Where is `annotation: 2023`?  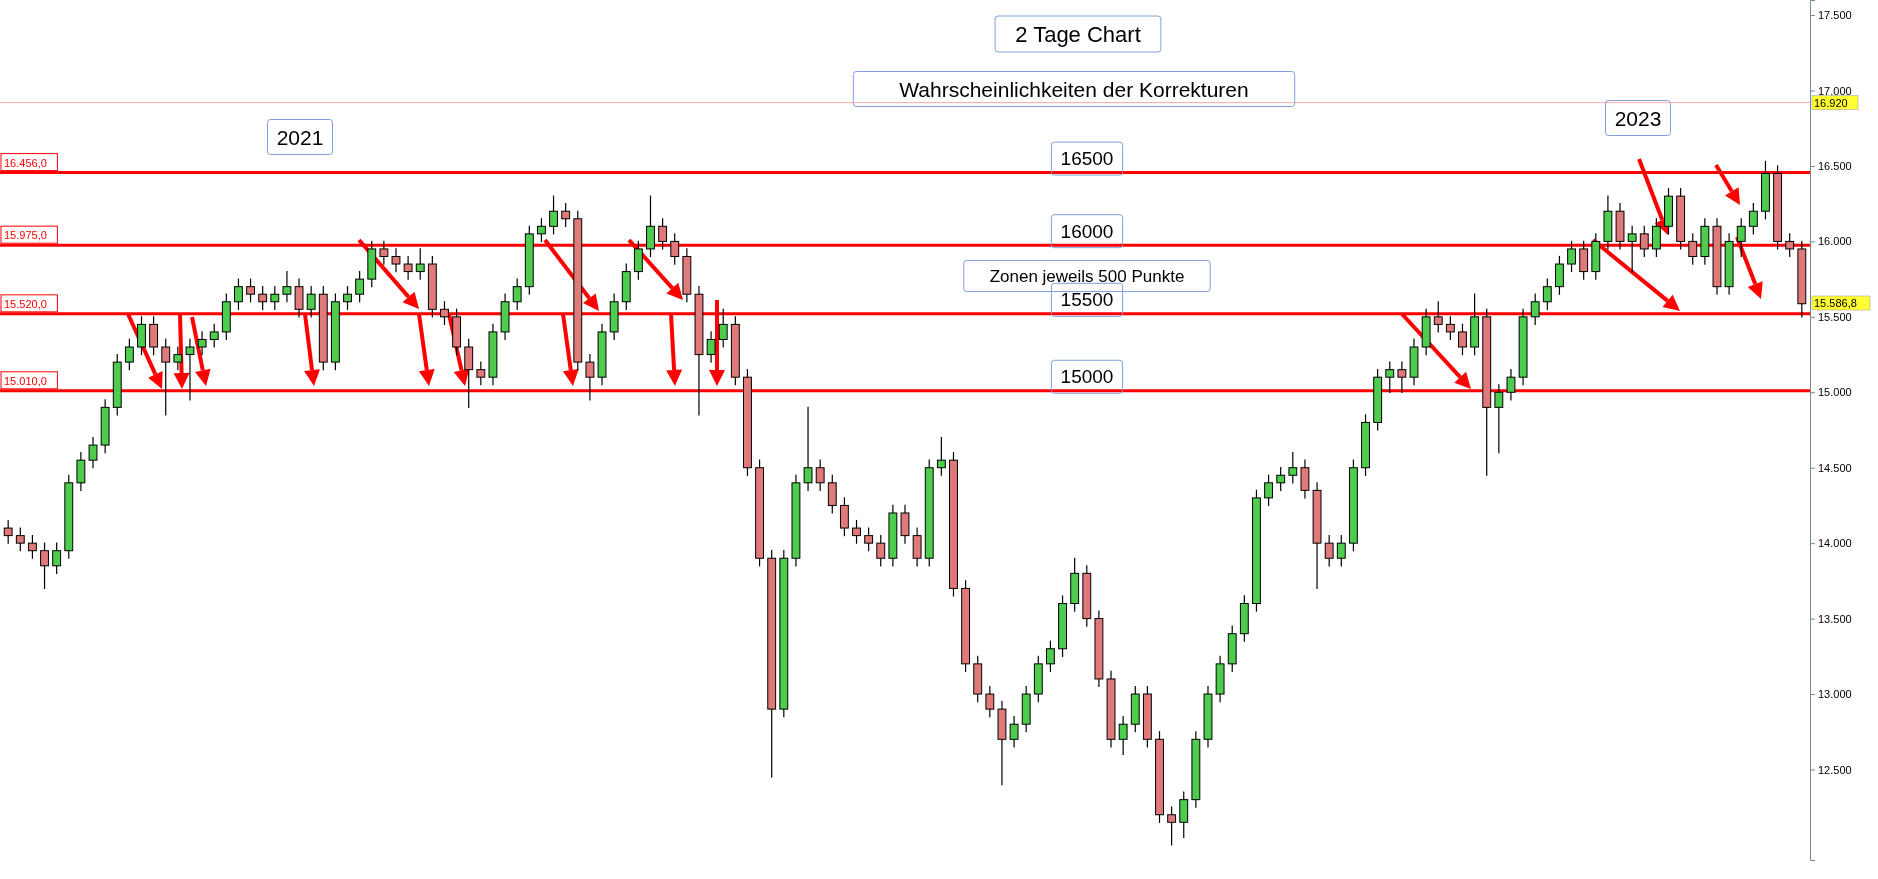
annotation: 2023 is located at coordinates (1638, 118).